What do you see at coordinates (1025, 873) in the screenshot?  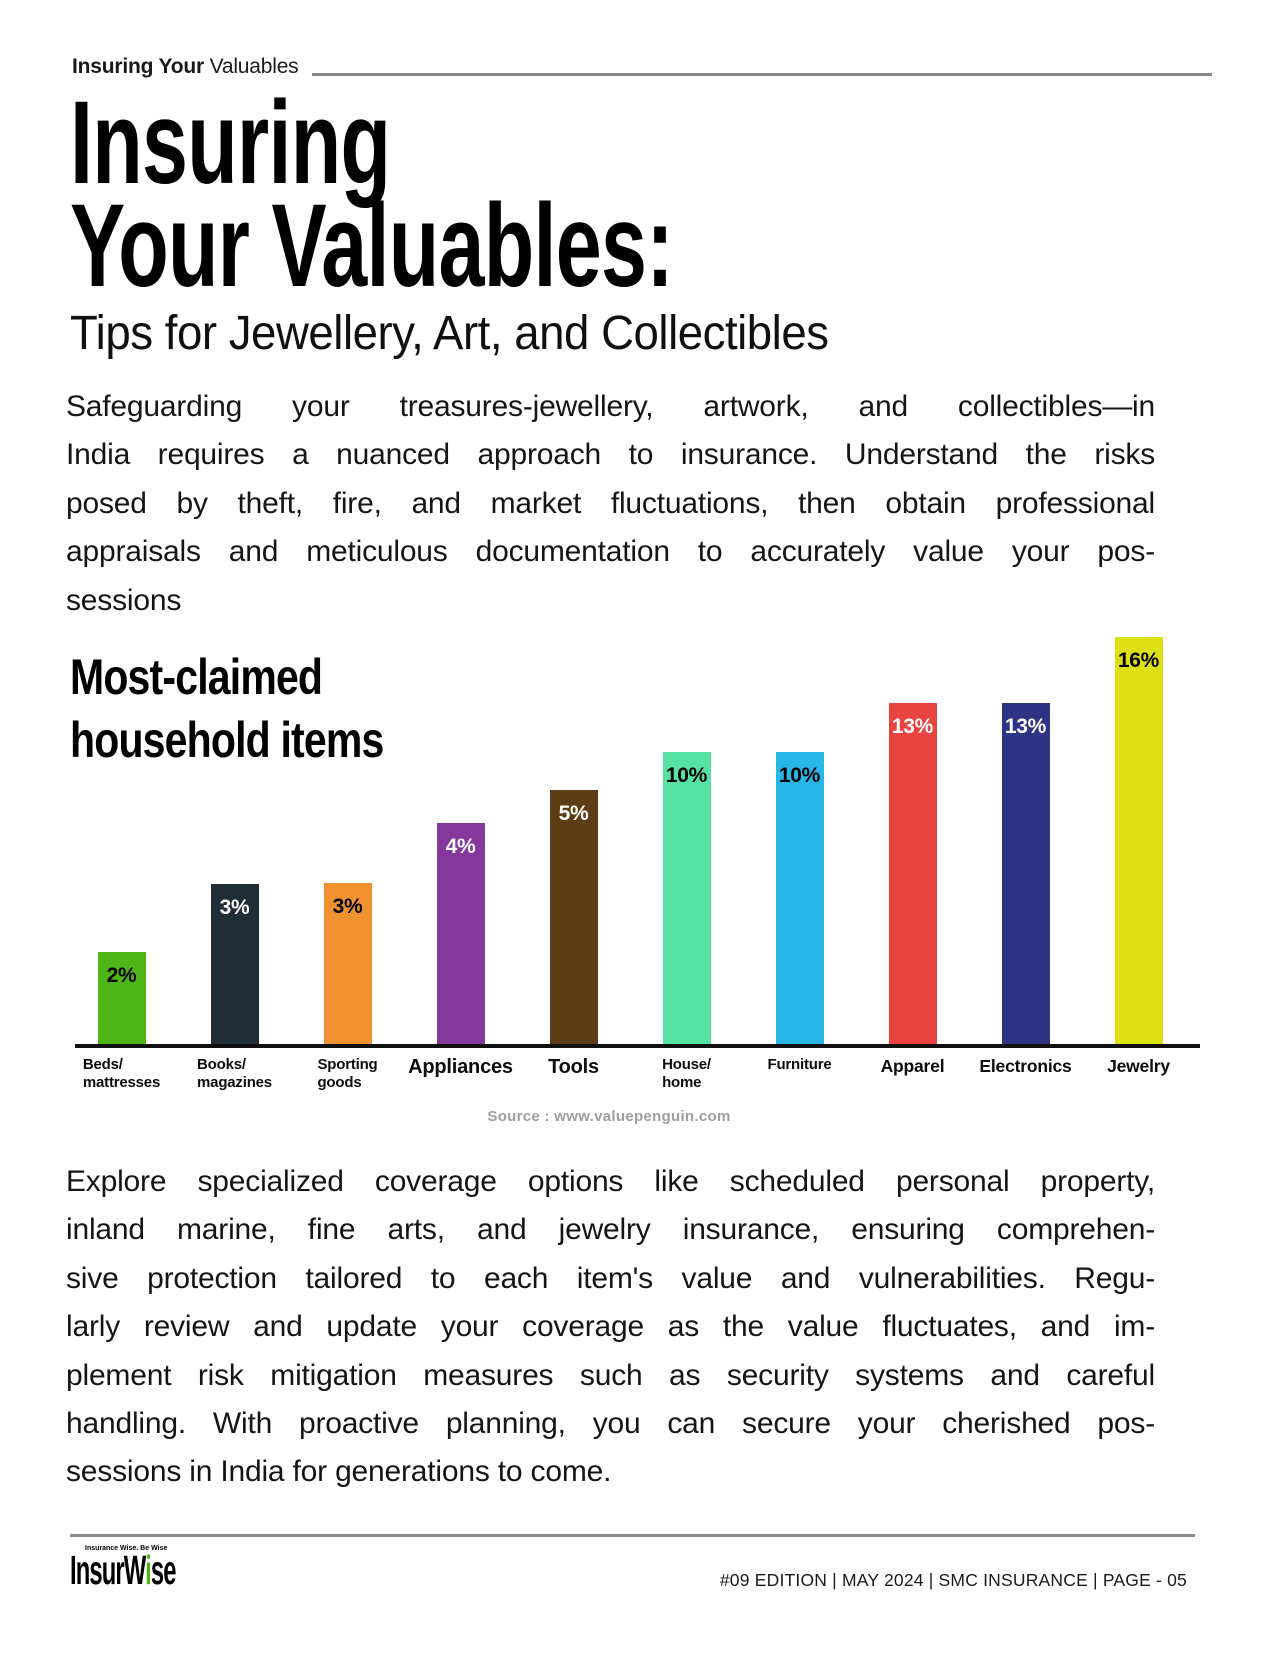 I see `bar-8: 13%` at bounding box center [1025, 873].